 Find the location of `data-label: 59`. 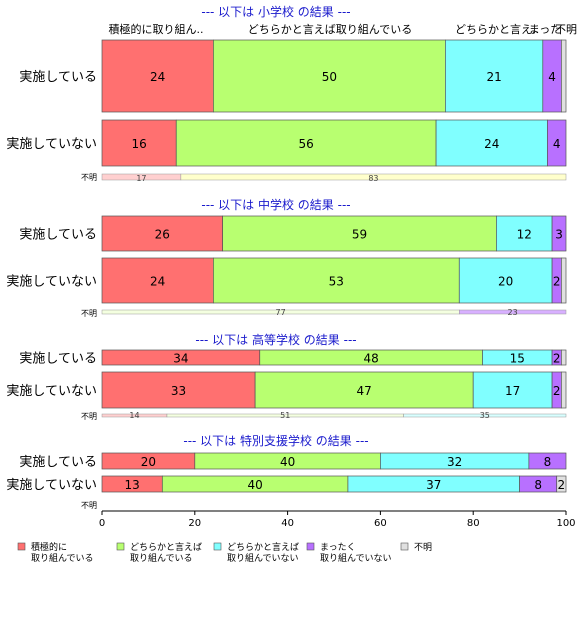

data-label: 59 is located at coordinates (359, 235).